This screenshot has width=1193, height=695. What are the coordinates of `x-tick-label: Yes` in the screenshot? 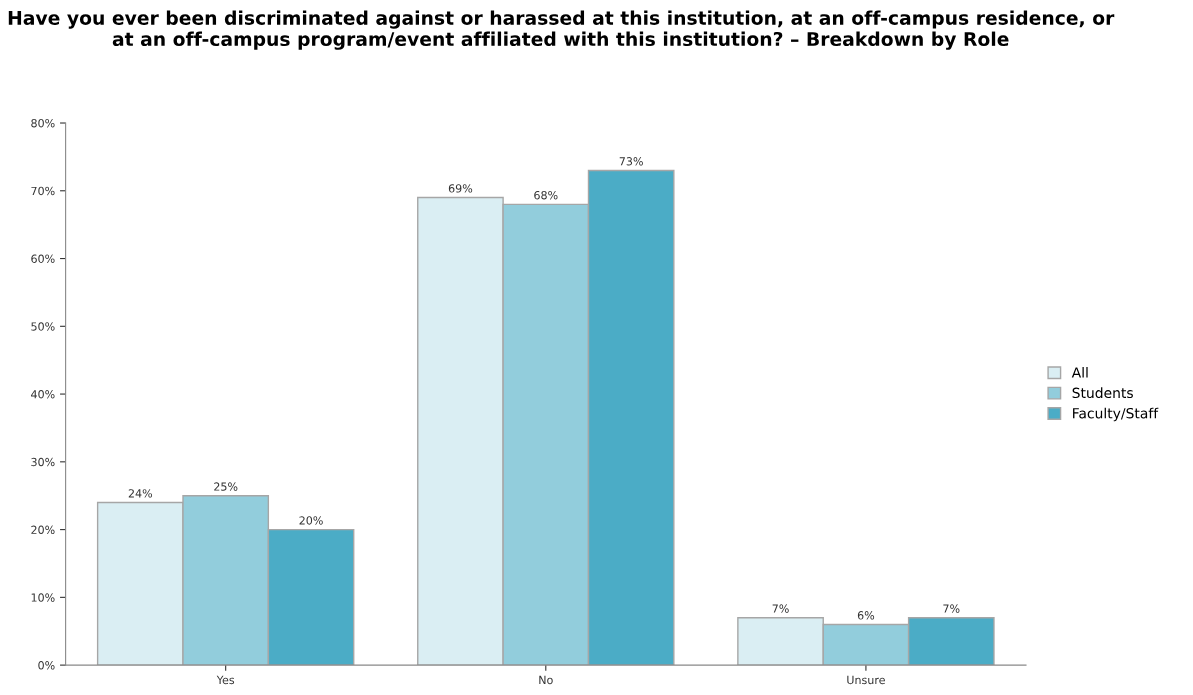 It's located at (225, 680).